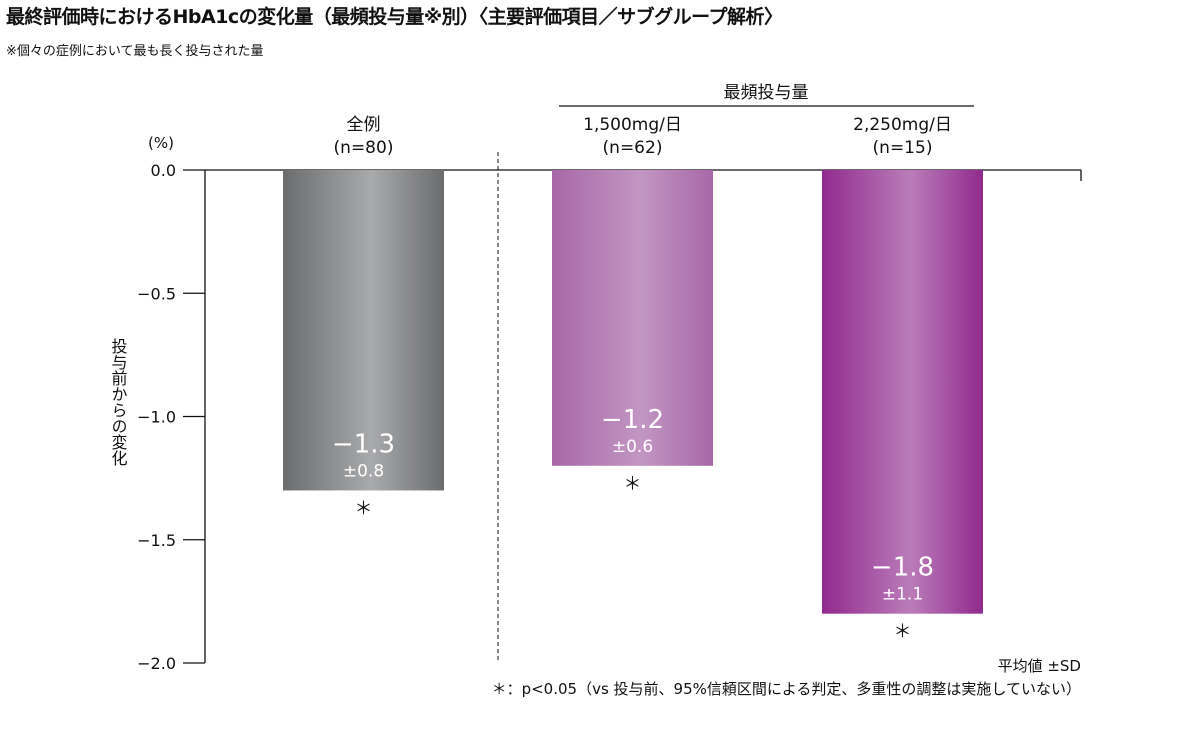 Image resolution: width=1200 pixels, height=742 pixels. What do you see at coordinates (903, 148) in the screenshot?
I see `category-n: (n=15)` at bounding box center [903, 148].